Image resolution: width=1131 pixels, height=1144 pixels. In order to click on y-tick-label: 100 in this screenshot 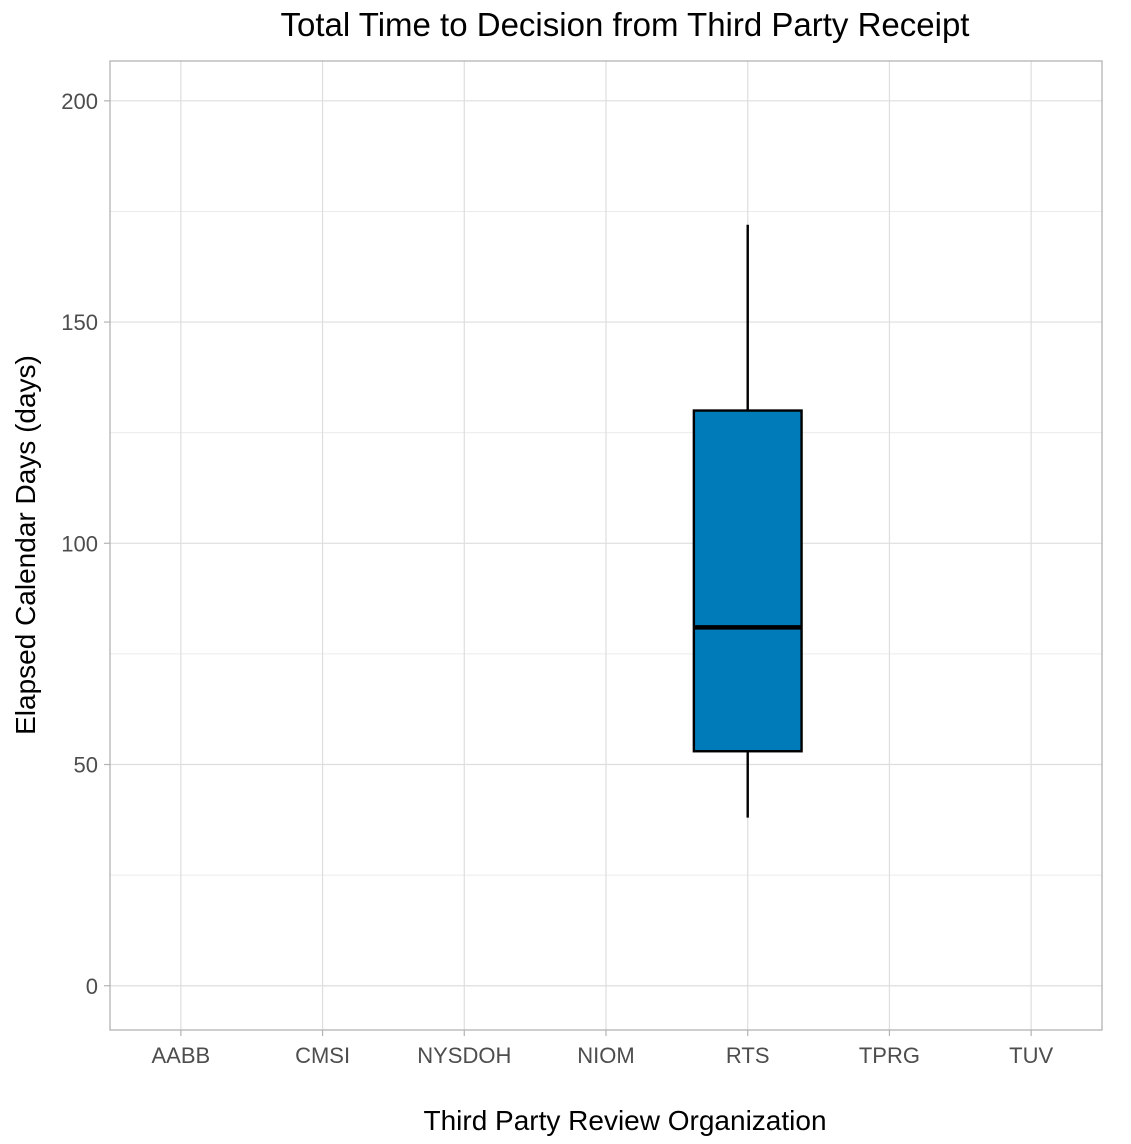, I will do `click(79, 543)`.